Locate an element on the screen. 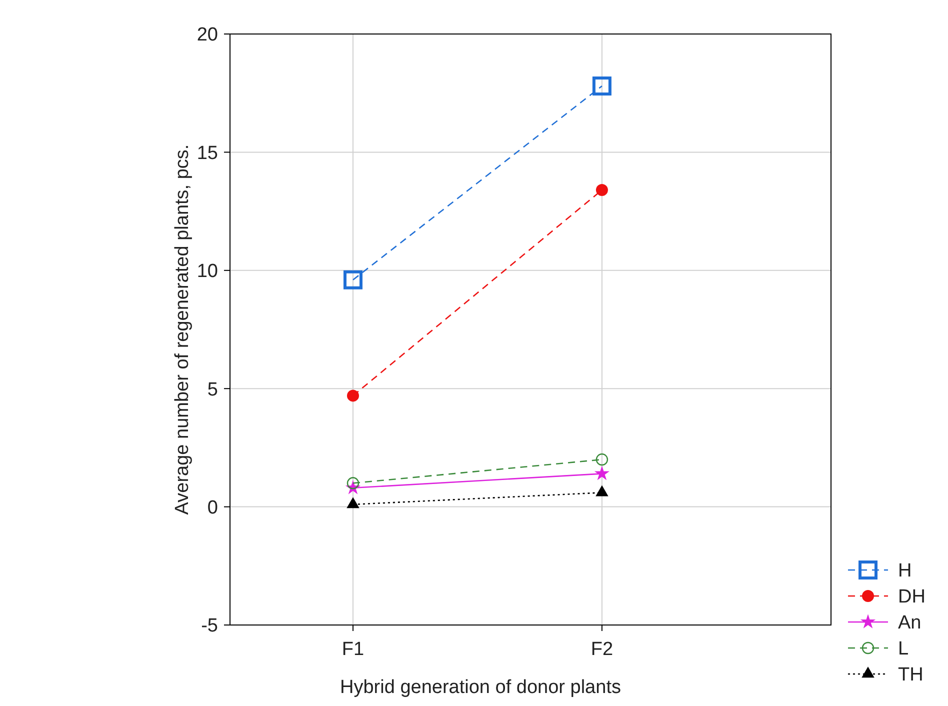 The width and height of the screenshot is (948, 706). x-tick-label: F1 is located at coordinates (353, 649).